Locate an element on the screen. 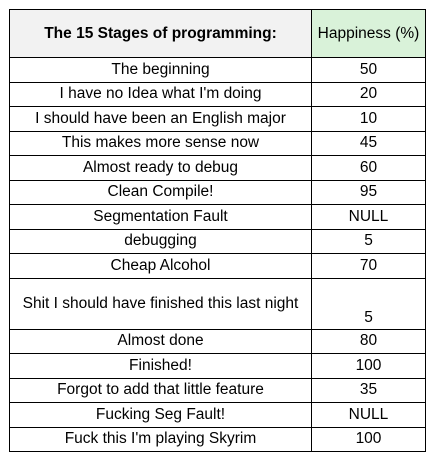 The height and width of the screenshot is (465, 435). happiness-cell: 80 is located at coordinates (368, 341).